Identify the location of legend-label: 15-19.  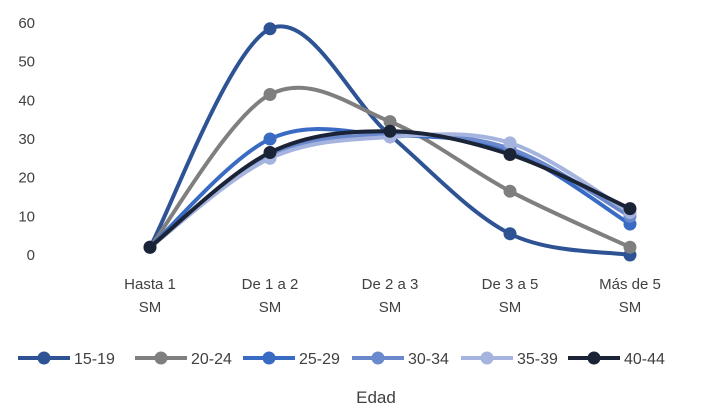
(94, 359).